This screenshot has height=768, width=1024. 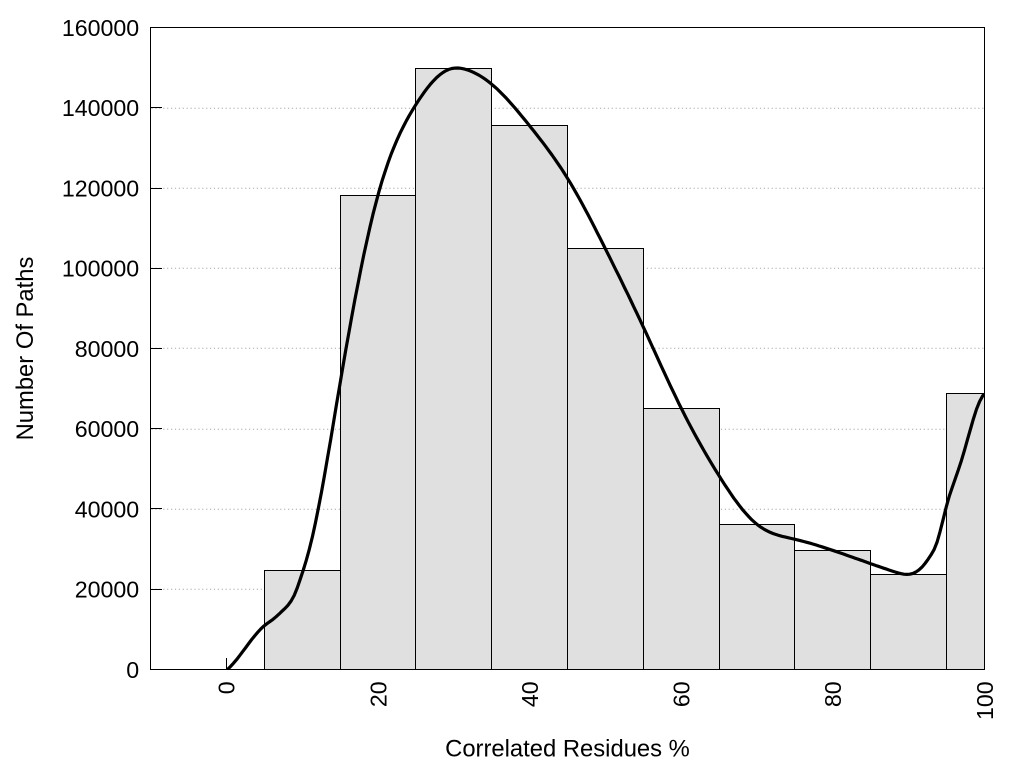 I want to click on svg-text: 80, so click(x=833, y=694).